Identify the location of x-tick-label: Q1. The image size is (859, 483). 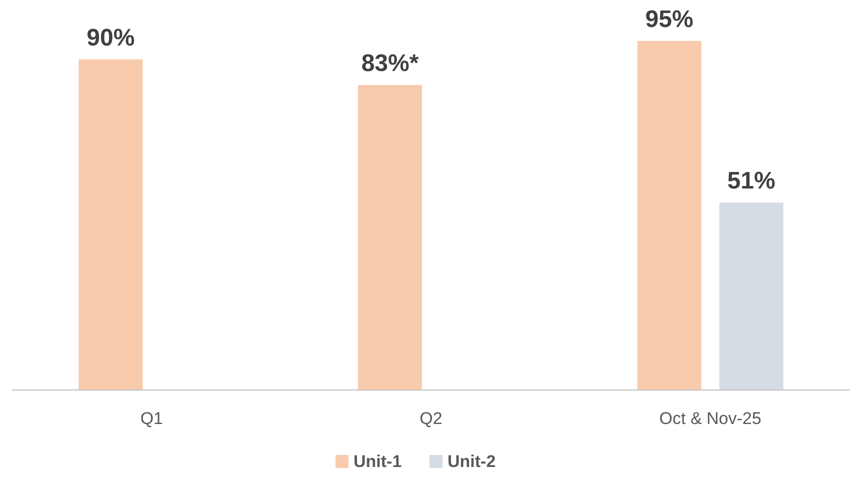
(152, 418).